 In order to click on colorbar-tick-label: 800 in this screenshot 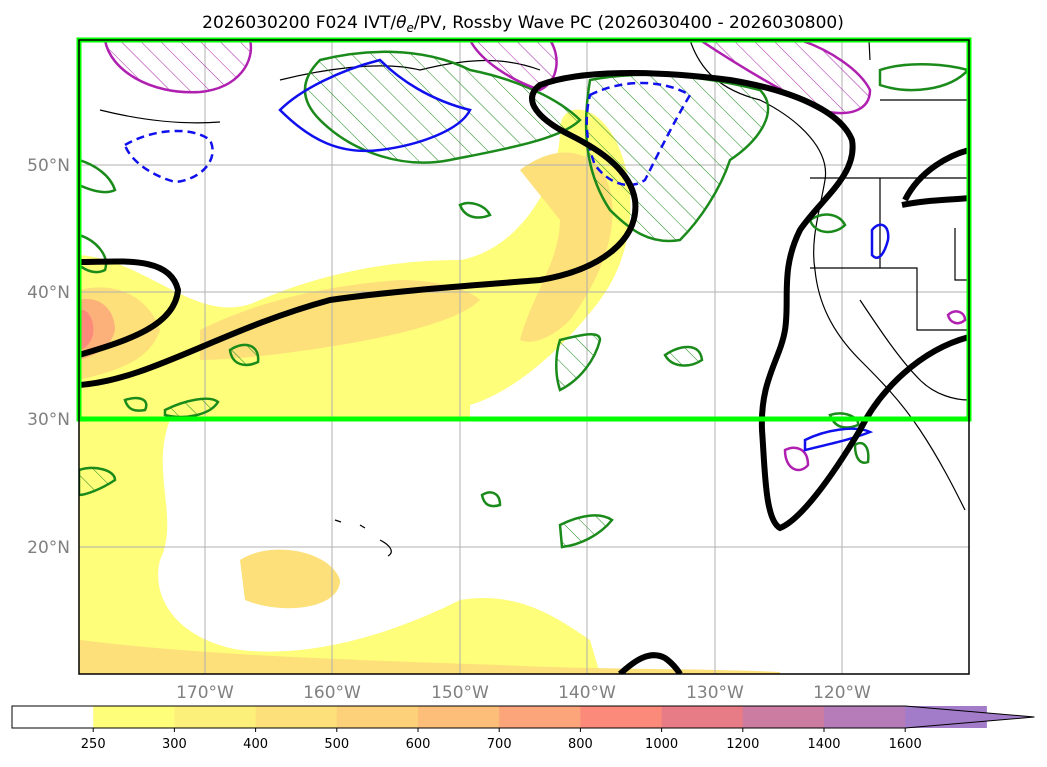, I will do `click(580, 744)`.